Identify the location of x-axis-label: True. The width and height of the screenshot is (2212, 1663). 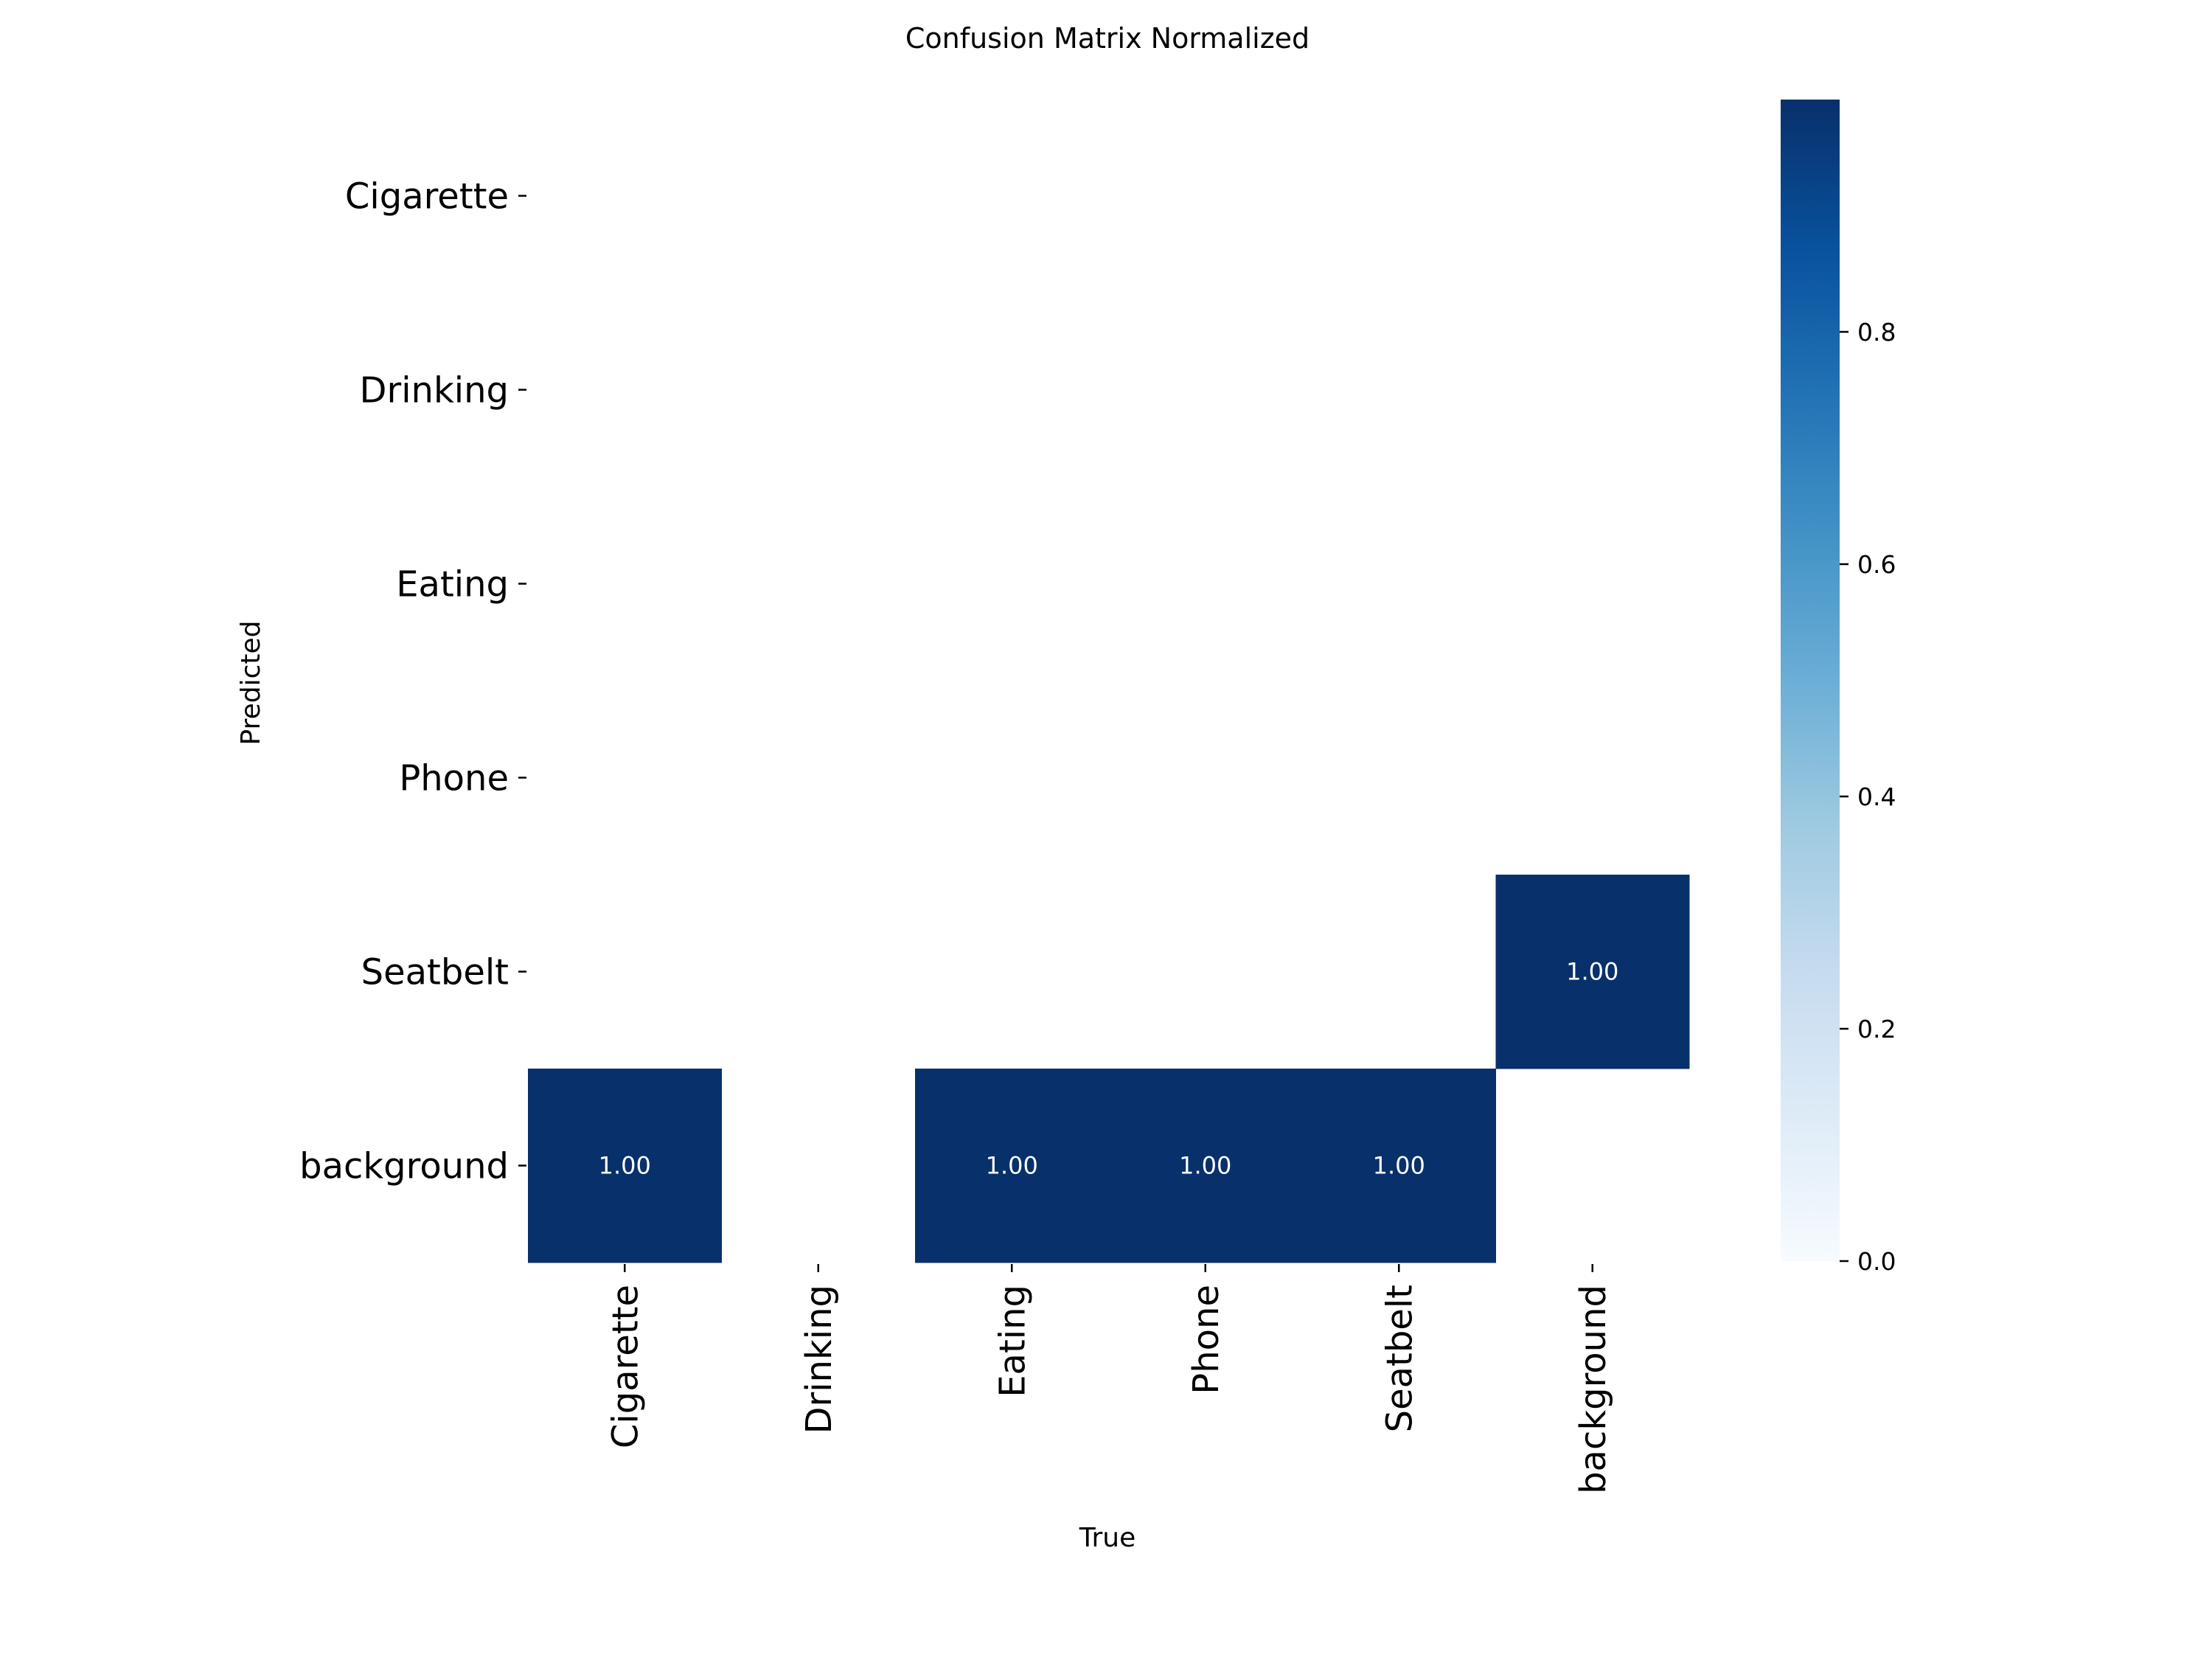
(1107, 1538).